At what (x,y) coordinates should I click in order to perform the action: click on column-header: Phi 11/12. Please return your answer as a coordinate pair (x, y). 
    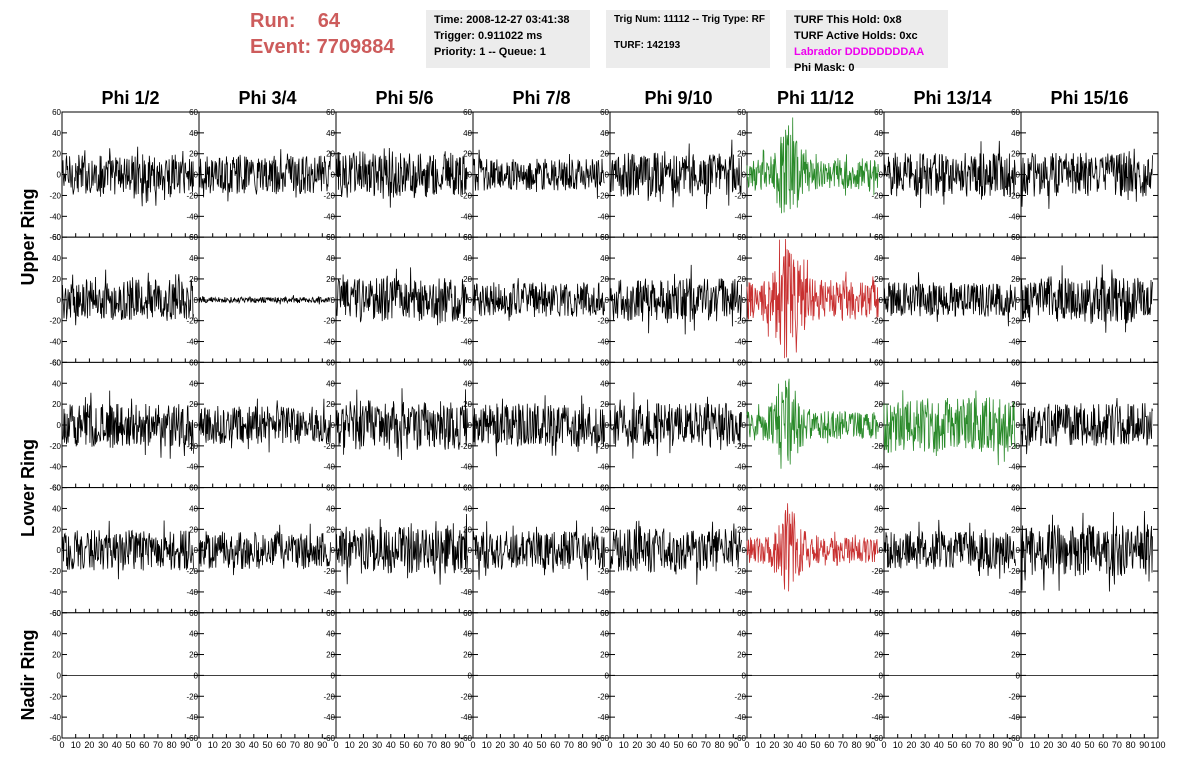
    Looking at the image, I should click on (815, 98).